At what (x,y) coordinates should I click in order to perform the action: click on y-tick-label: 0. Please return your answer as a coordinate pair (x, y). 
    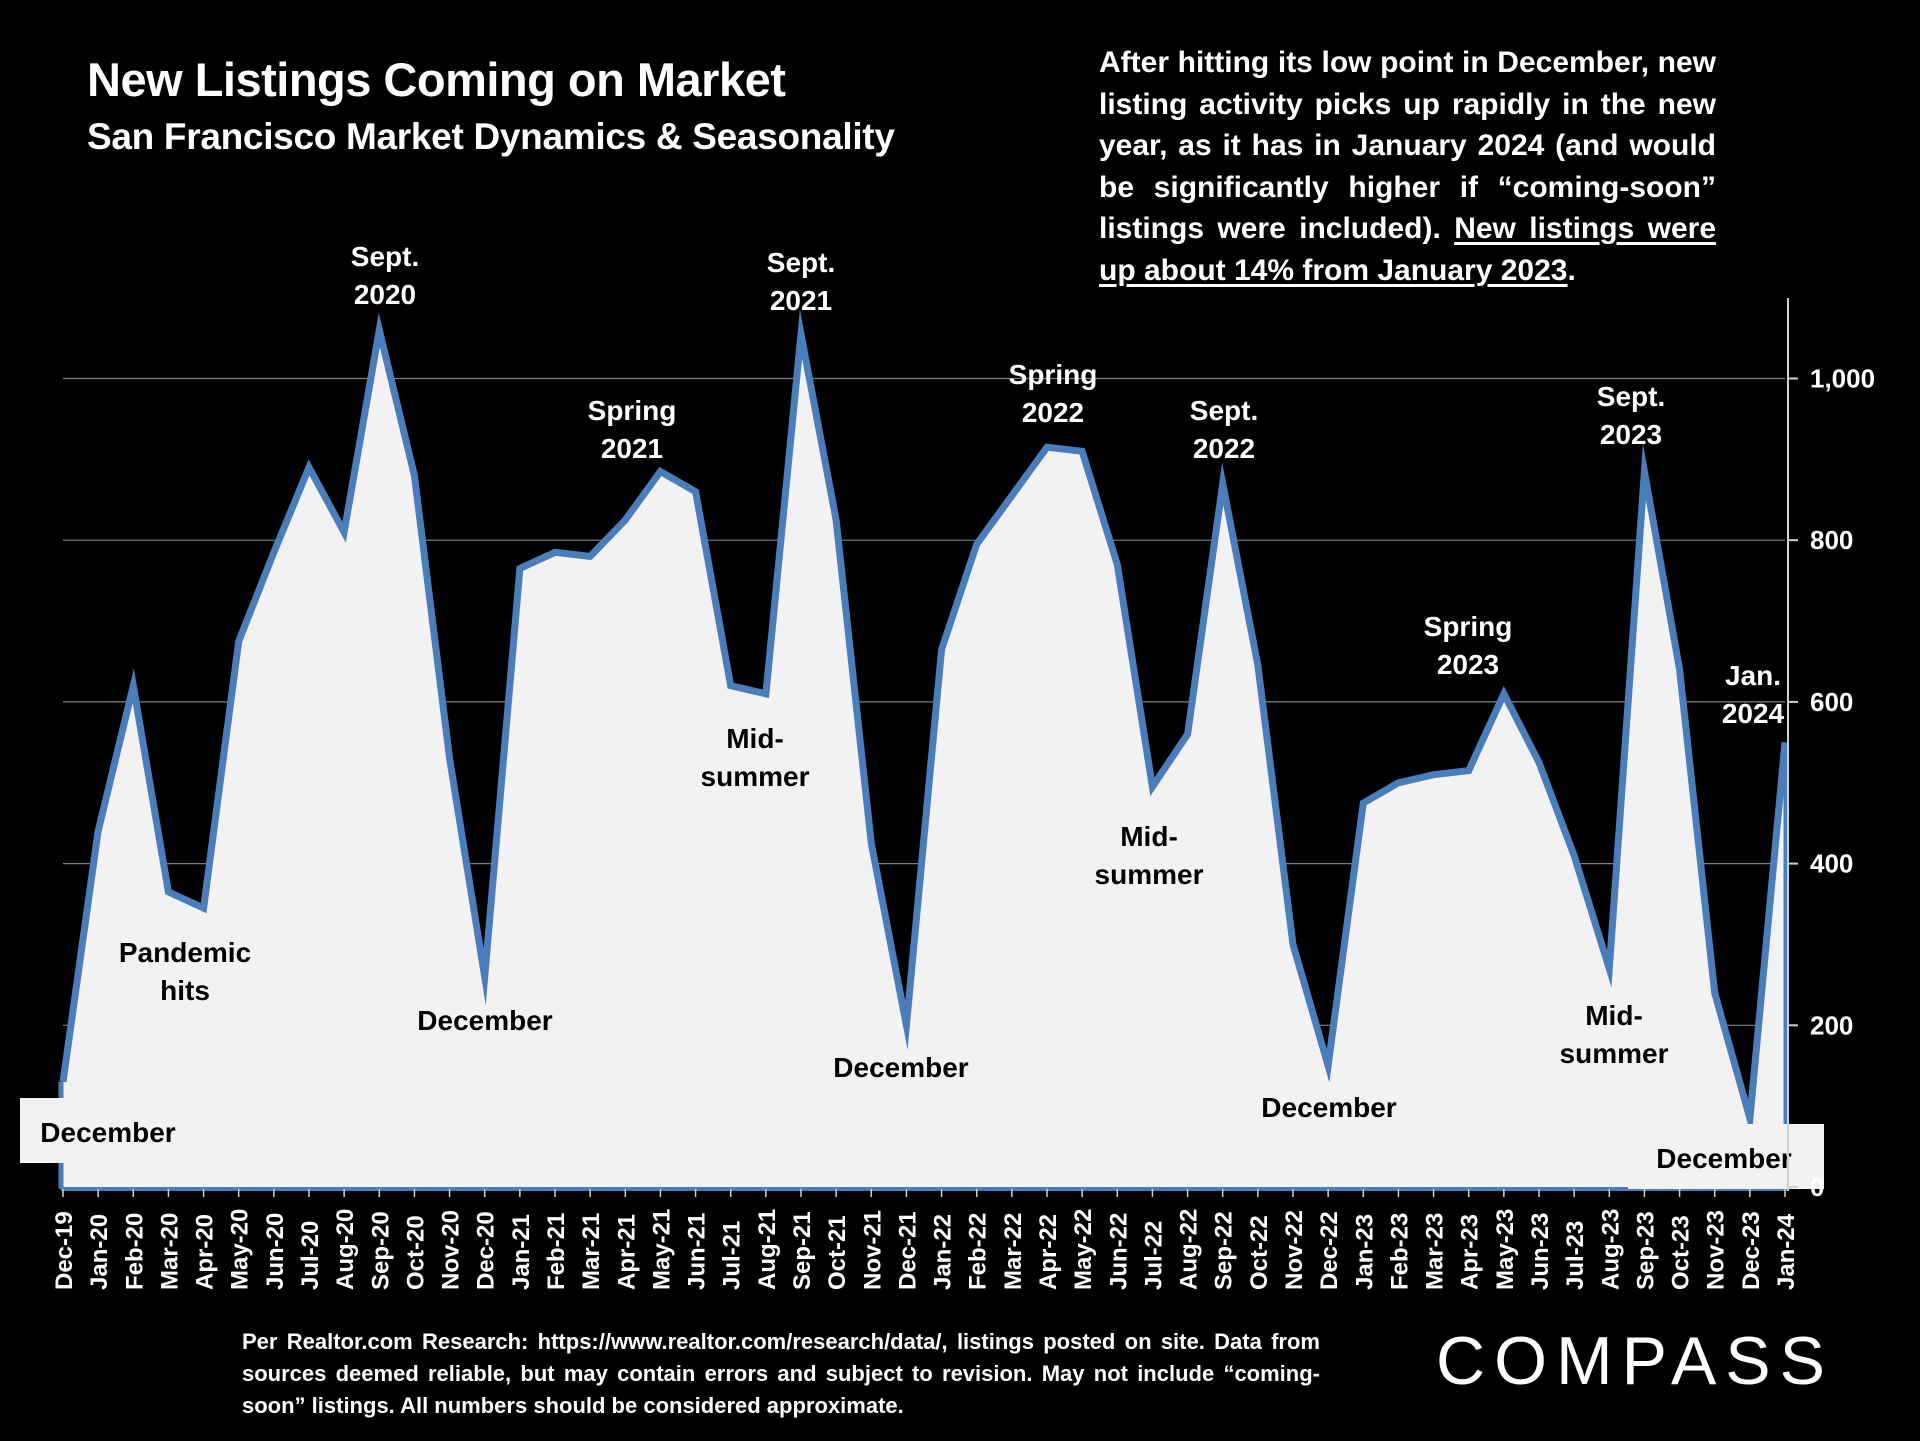
    Looking at the image, I should click on (1817, 1187).